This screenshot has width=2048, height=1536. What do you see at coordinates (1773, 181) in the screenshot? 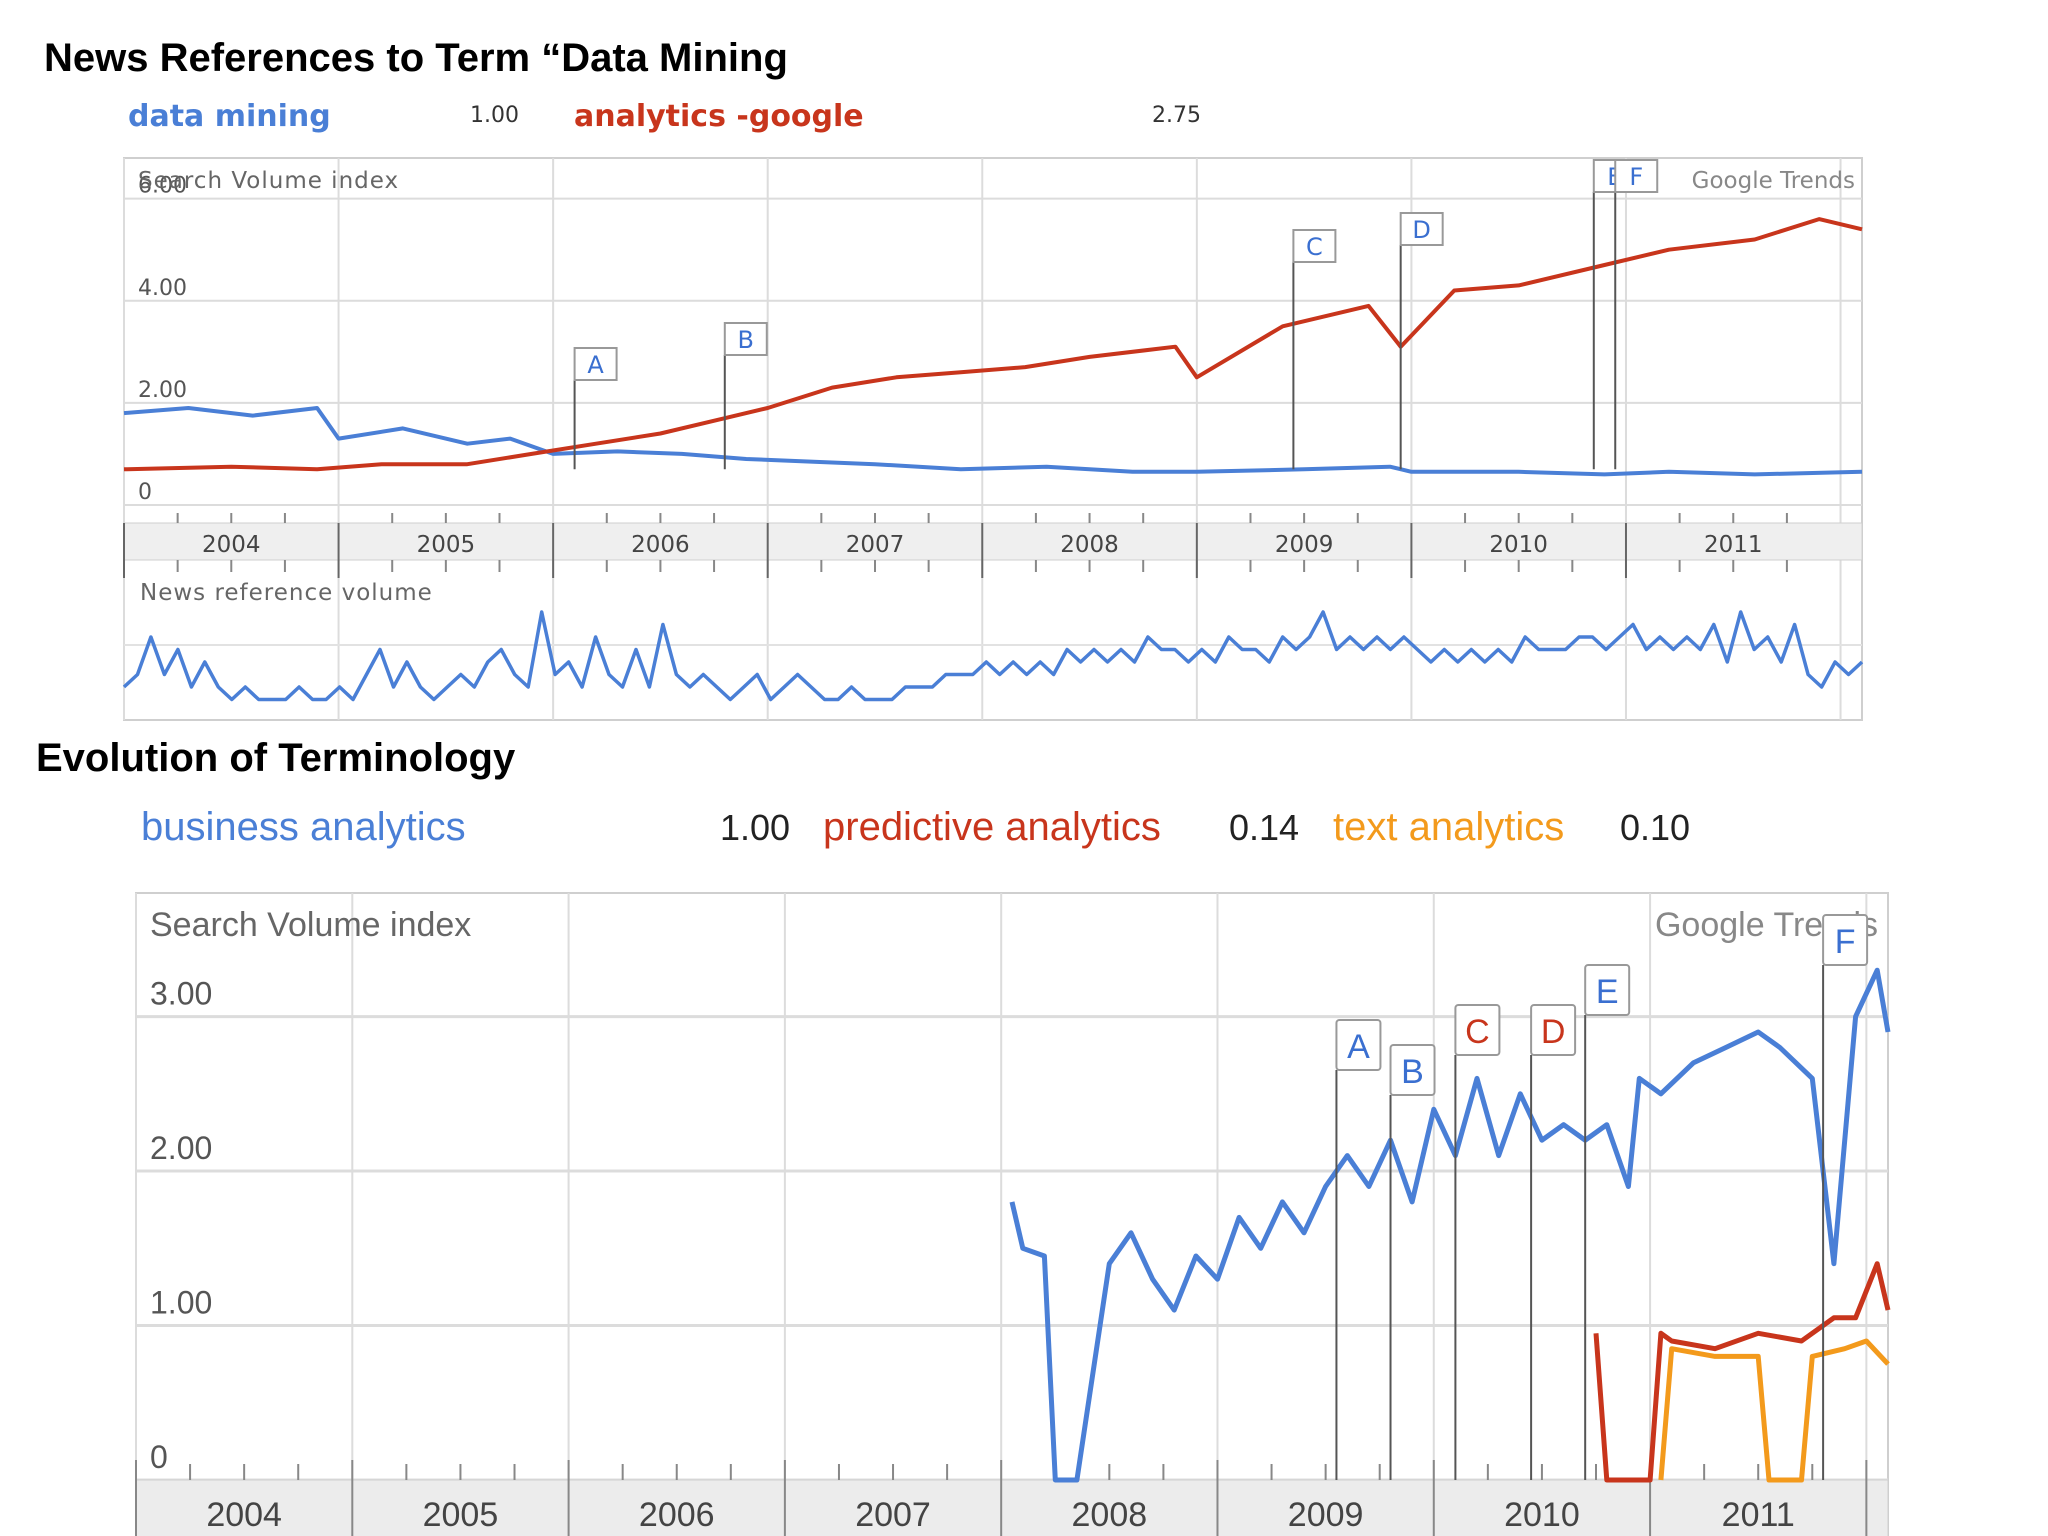
I see `watermark: Google Trends` at bounding box center [1773, 181].